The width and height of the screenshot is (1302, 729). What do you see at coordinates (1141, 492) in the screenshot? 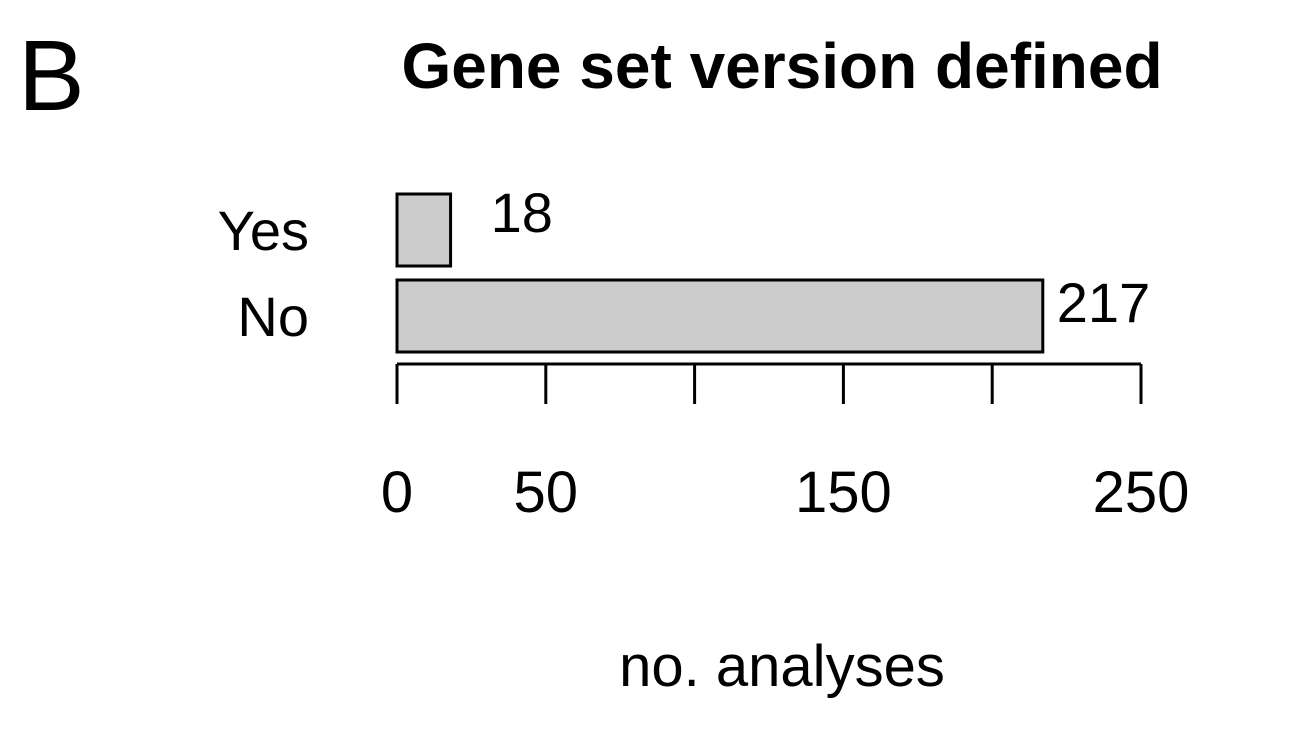
I see `x-tick-label-250: 250` at bounding box center [1141, 492].